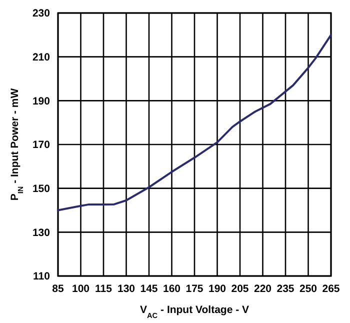 The width and height of the screenshot is (350, 323). What do you see at coordinates (240, 289) in the screenshot?
I see `x-tick-label: 205` at bounding box center [240, 289].